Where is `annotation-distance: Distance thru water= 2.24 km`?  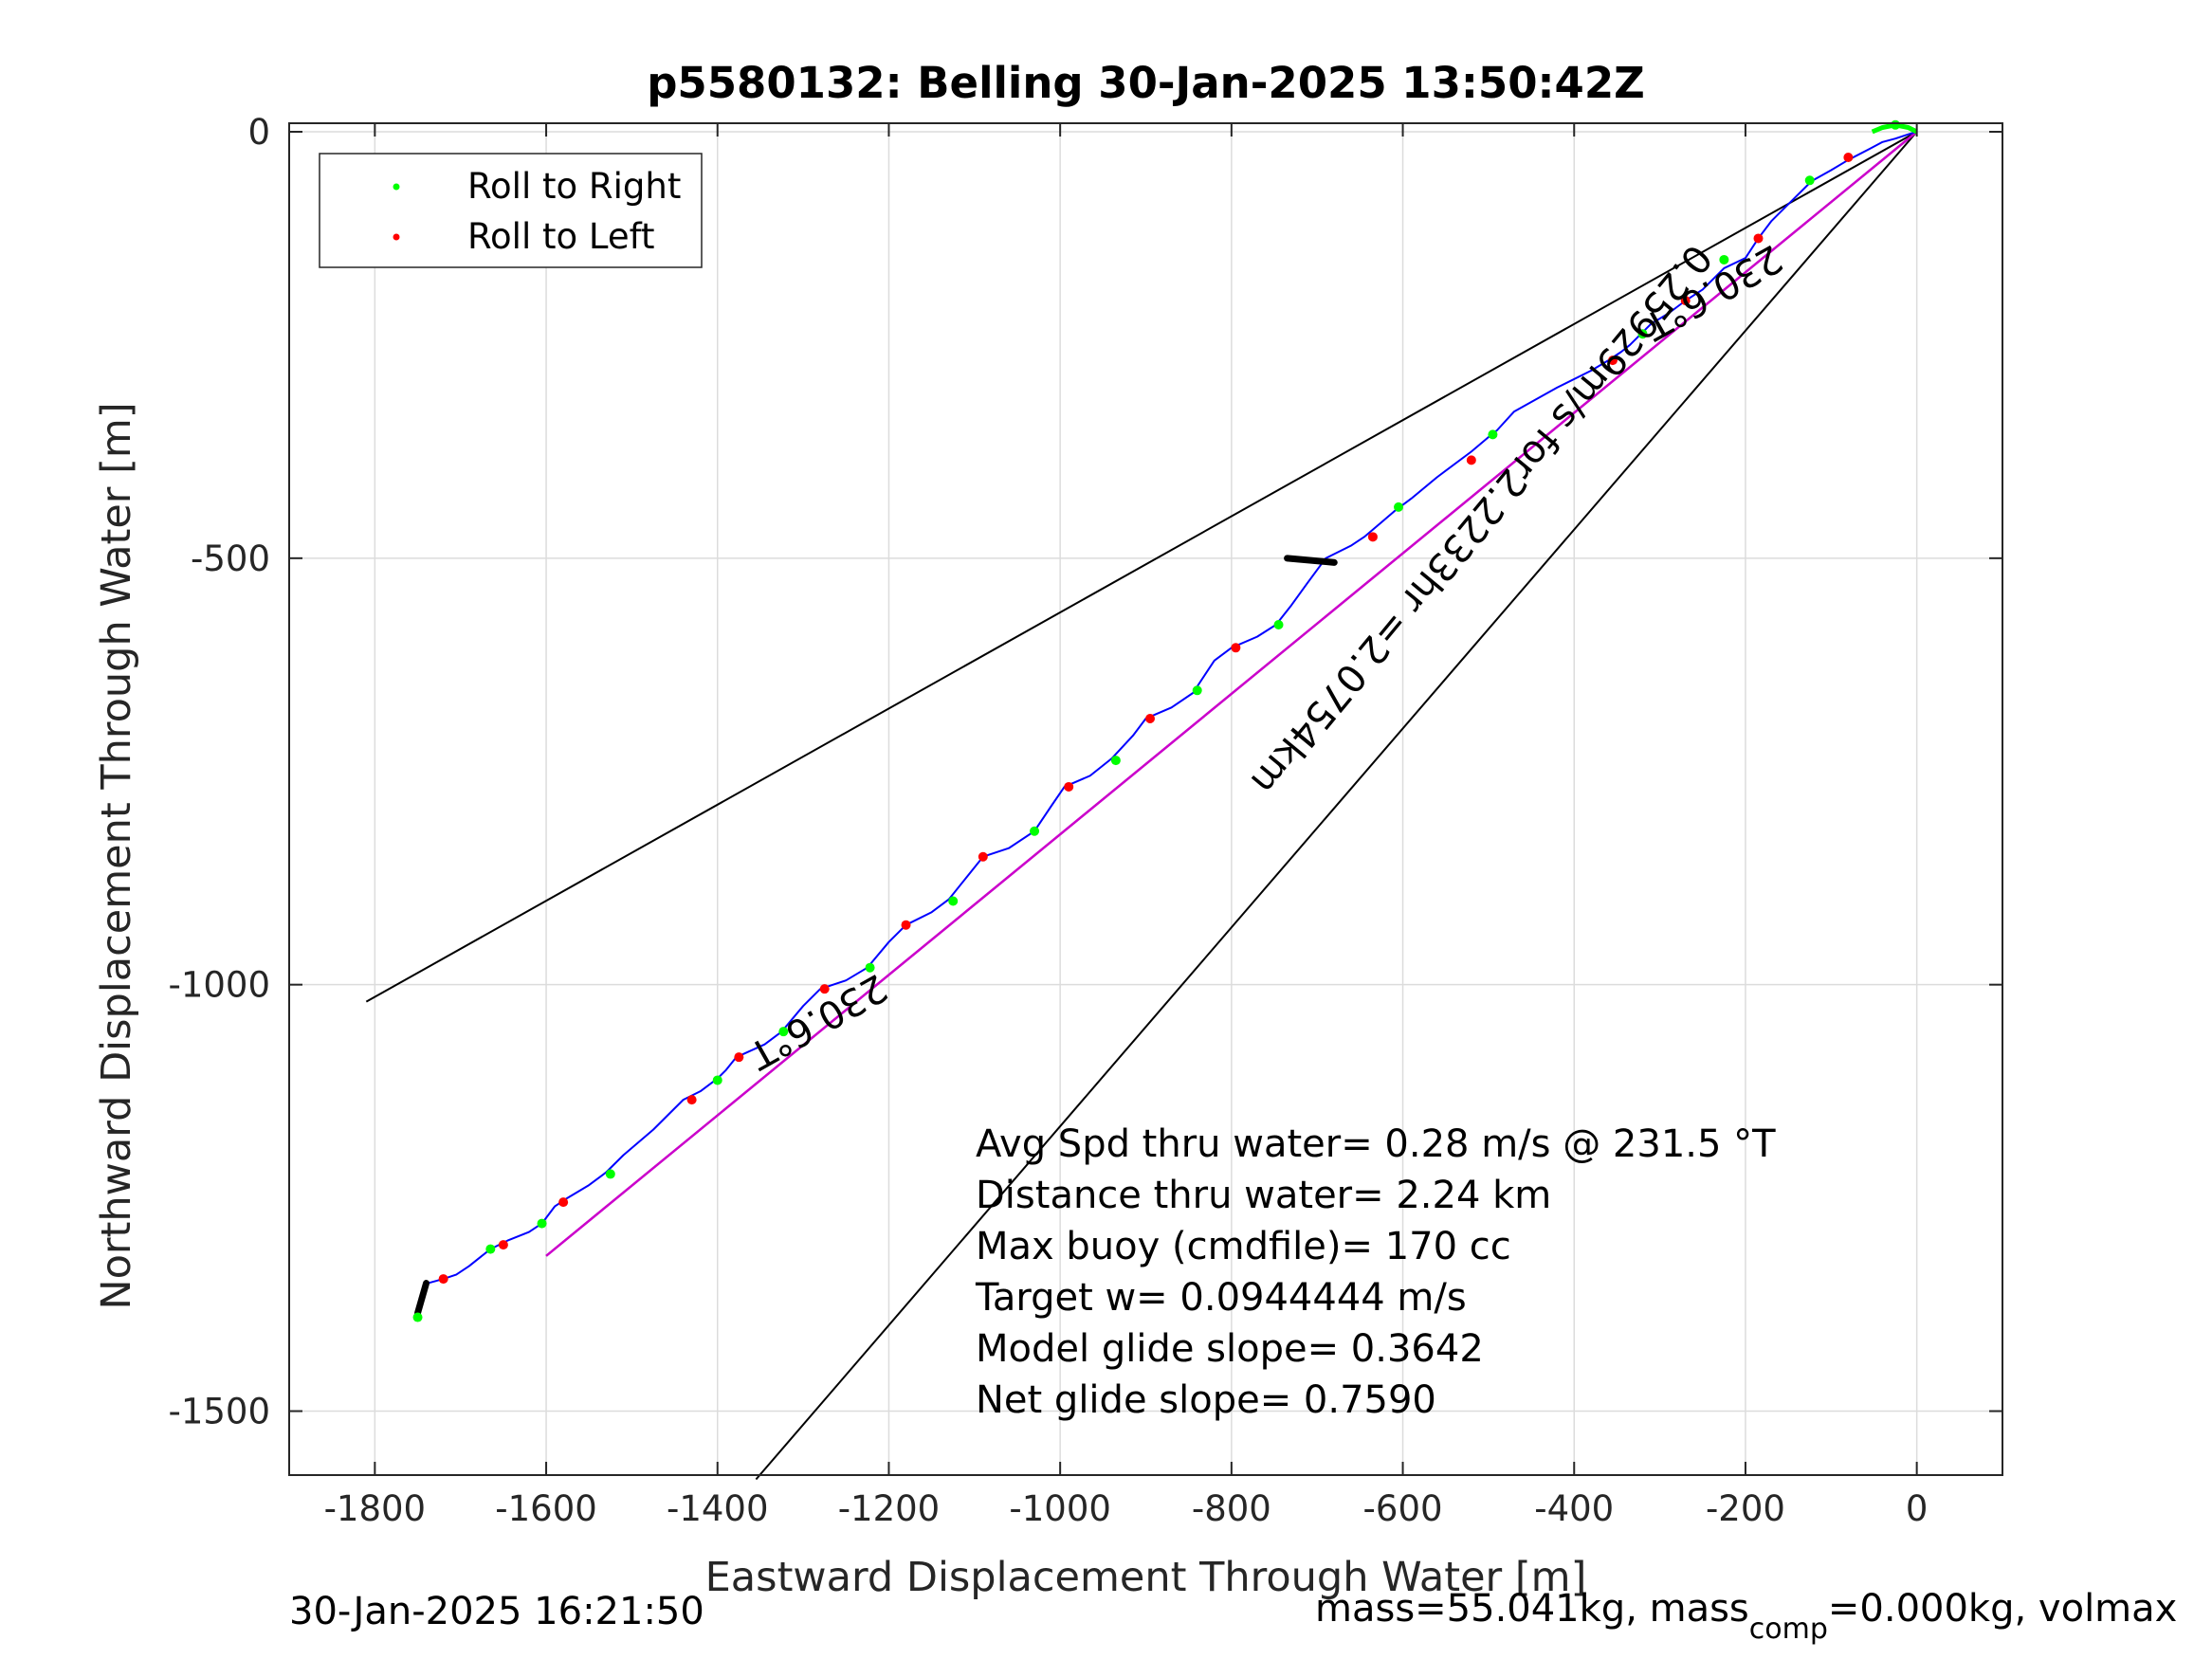
annotation-distance: Distance thru water= 2.24 km is located at coordinates (1263, 1195).